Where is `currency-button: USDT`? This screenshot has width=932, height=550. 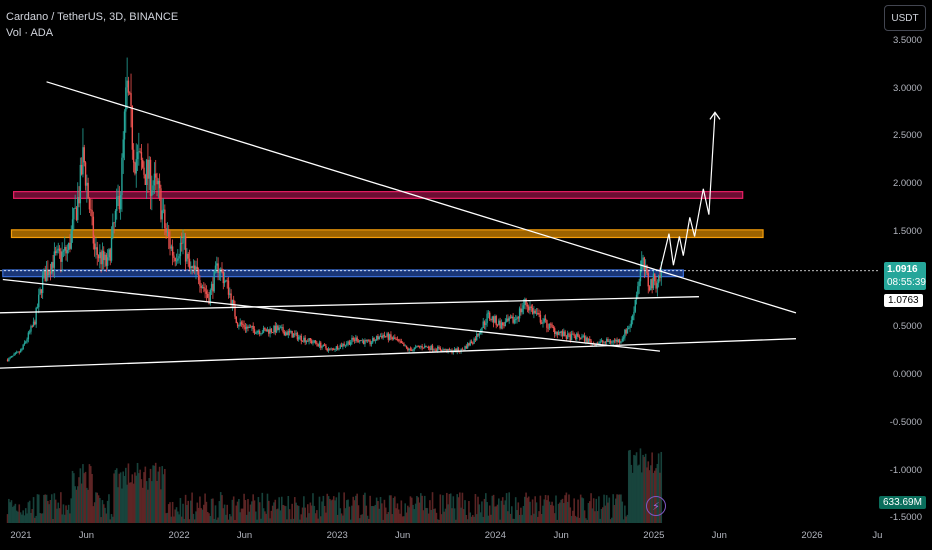 currency-button: USDT is located at coordinates (905, 18).